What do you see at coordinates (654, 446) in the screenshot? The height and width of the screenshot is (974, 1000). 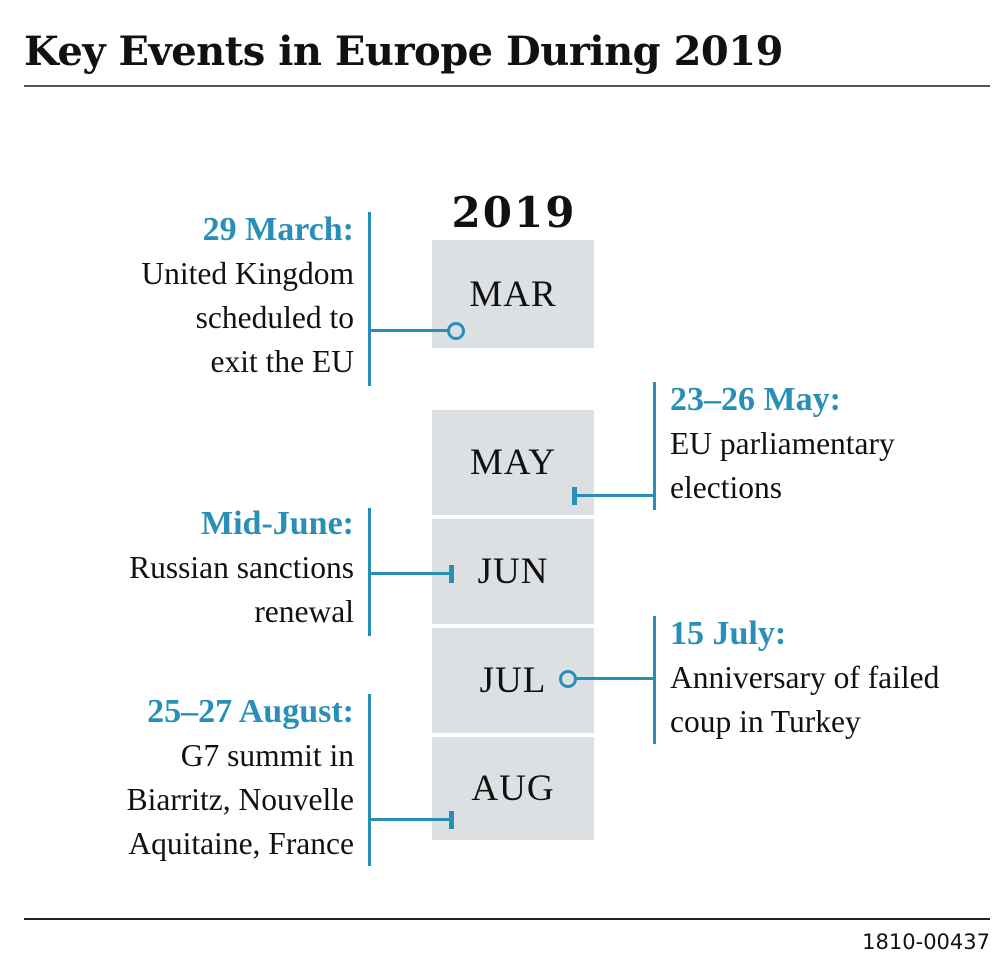 I see `event-may-bar` at bounding box center [654, 446].